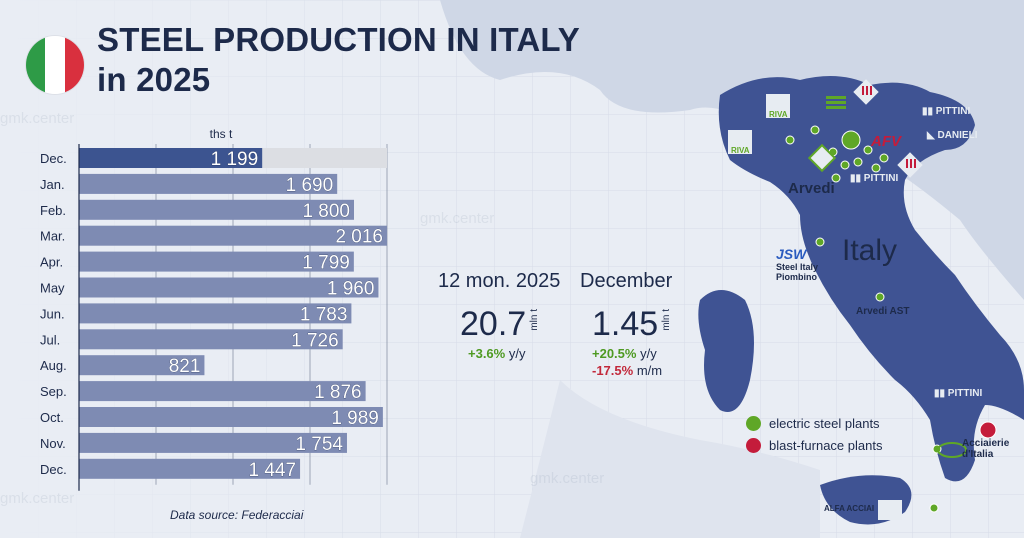 This screenshot has width=1024, height=538. Describe the element at coordinates (338, 392) in the screenshot. I see `data-label: 1 876` at that location.